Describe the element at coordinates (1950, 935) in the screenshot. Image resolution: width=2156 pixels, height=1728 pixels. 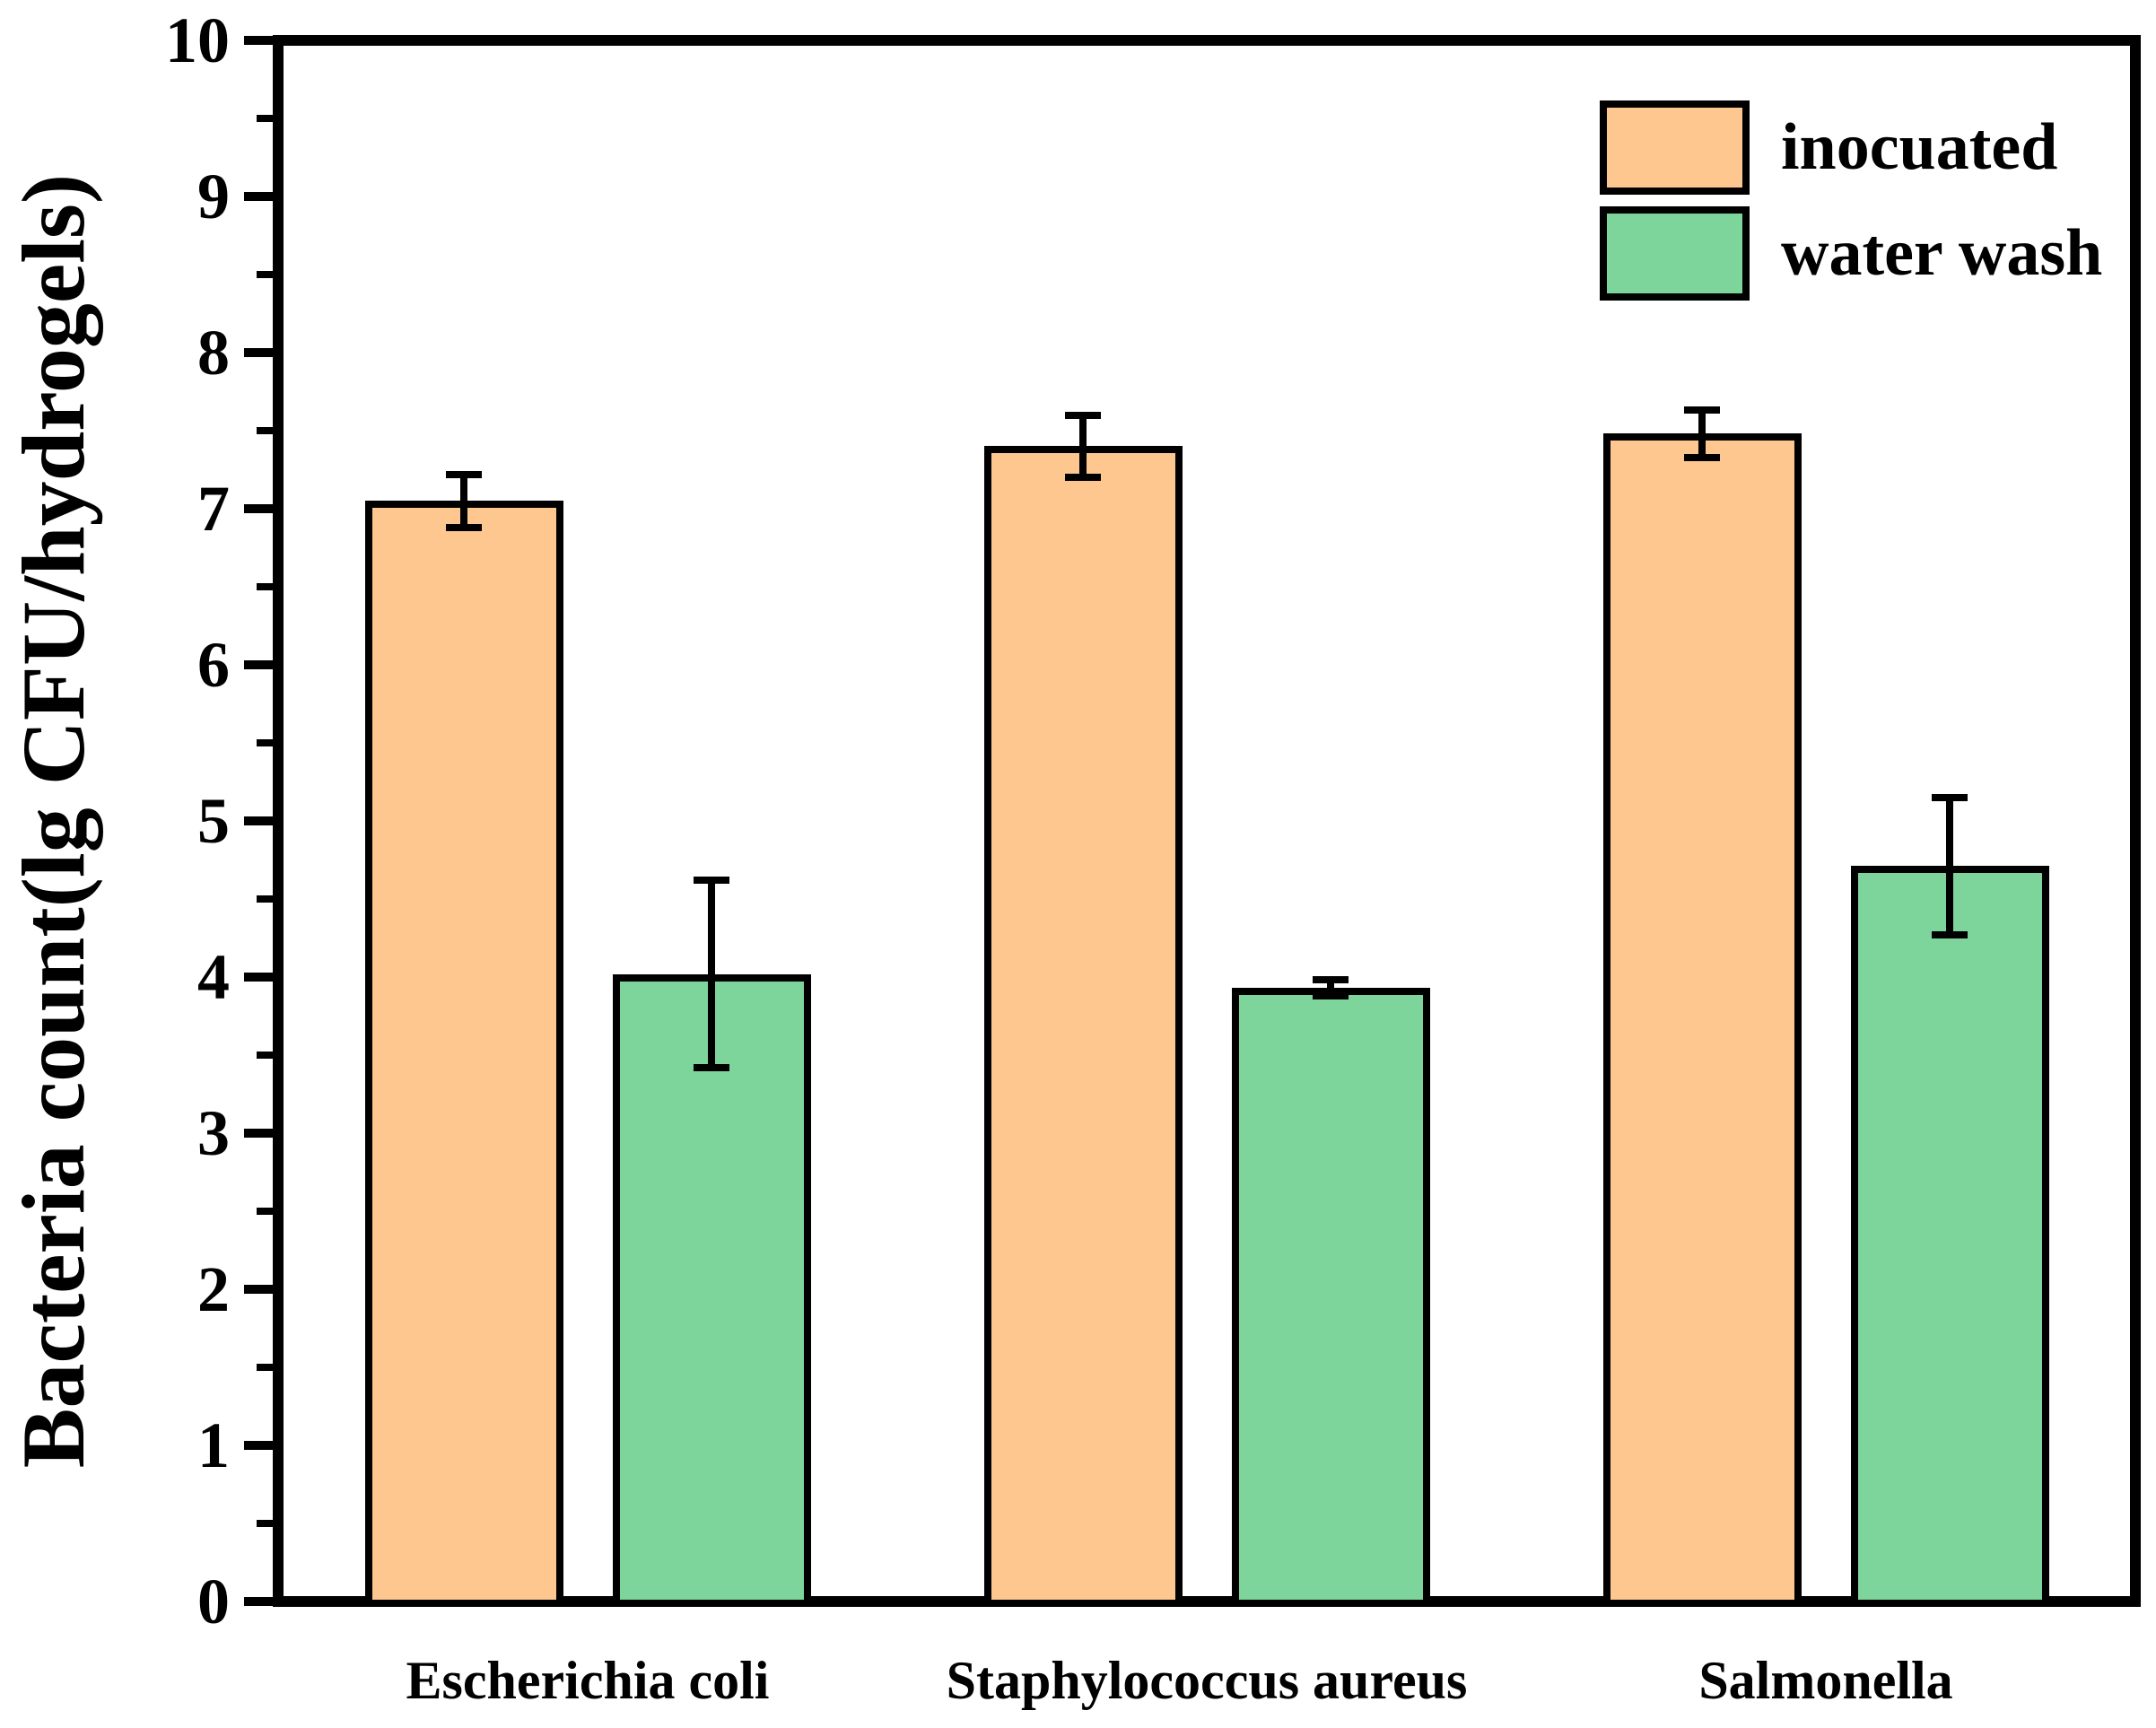
I see `error-bar-water-wash-salmonella-cap-bottom` at that location.